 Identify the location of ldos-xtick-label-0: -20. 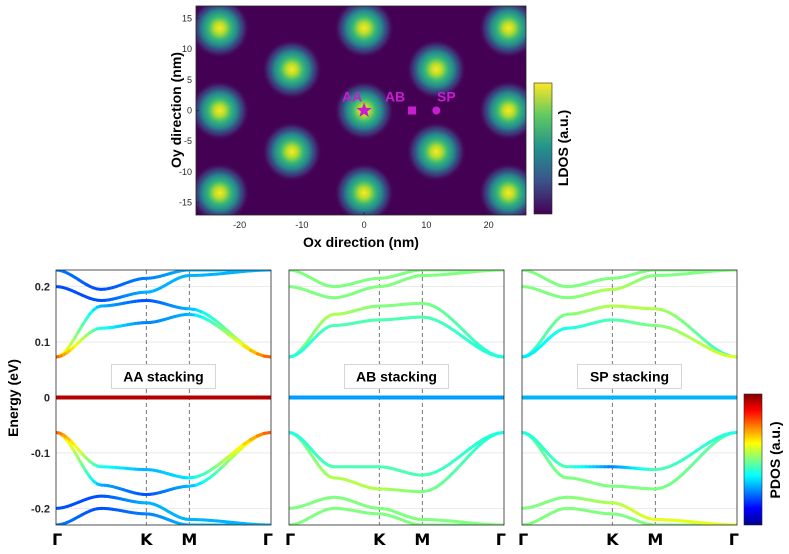
(239, 225).